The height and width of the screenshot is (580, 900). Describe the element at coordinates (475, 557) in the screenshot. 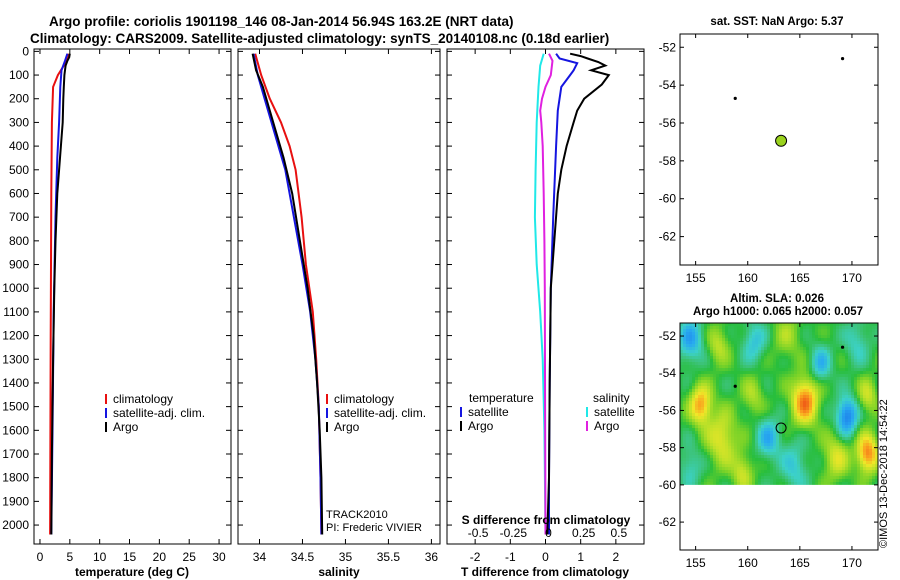

I see `difference-xtick-label: -2` at that location.